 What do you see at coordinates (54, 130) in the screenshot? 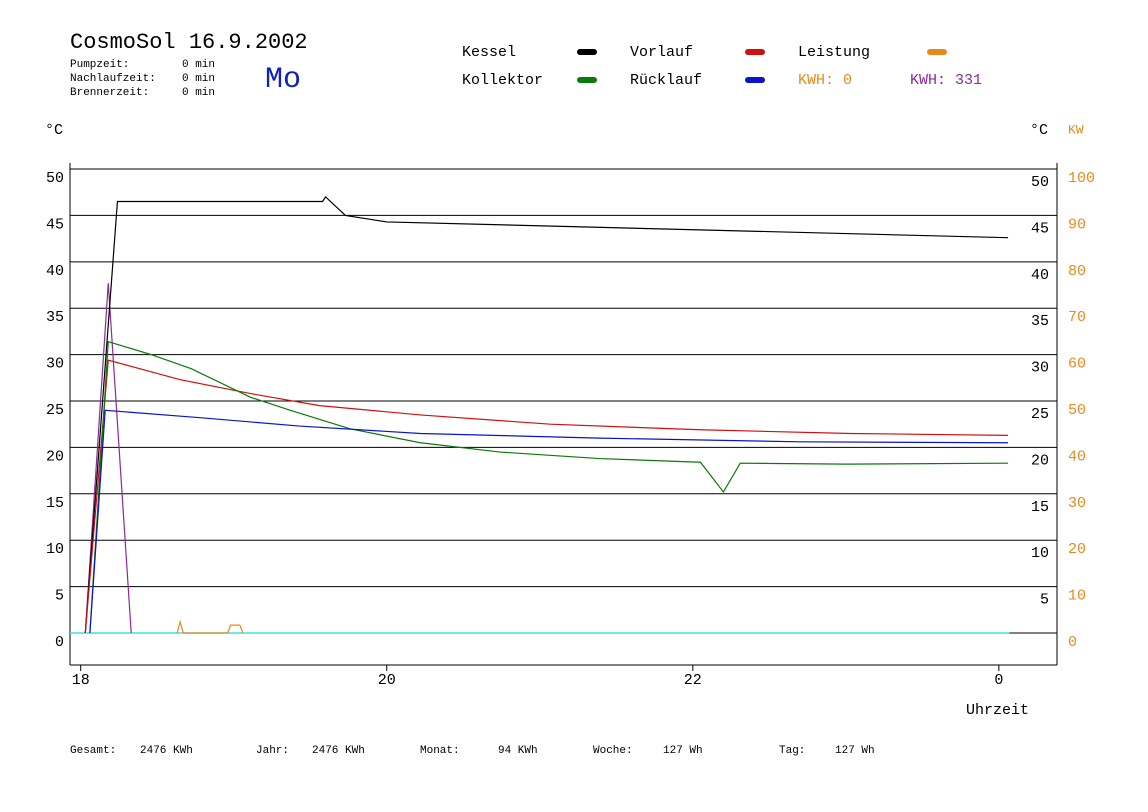
I see `y-axis-label: °C` at bounding box center [54, 130].